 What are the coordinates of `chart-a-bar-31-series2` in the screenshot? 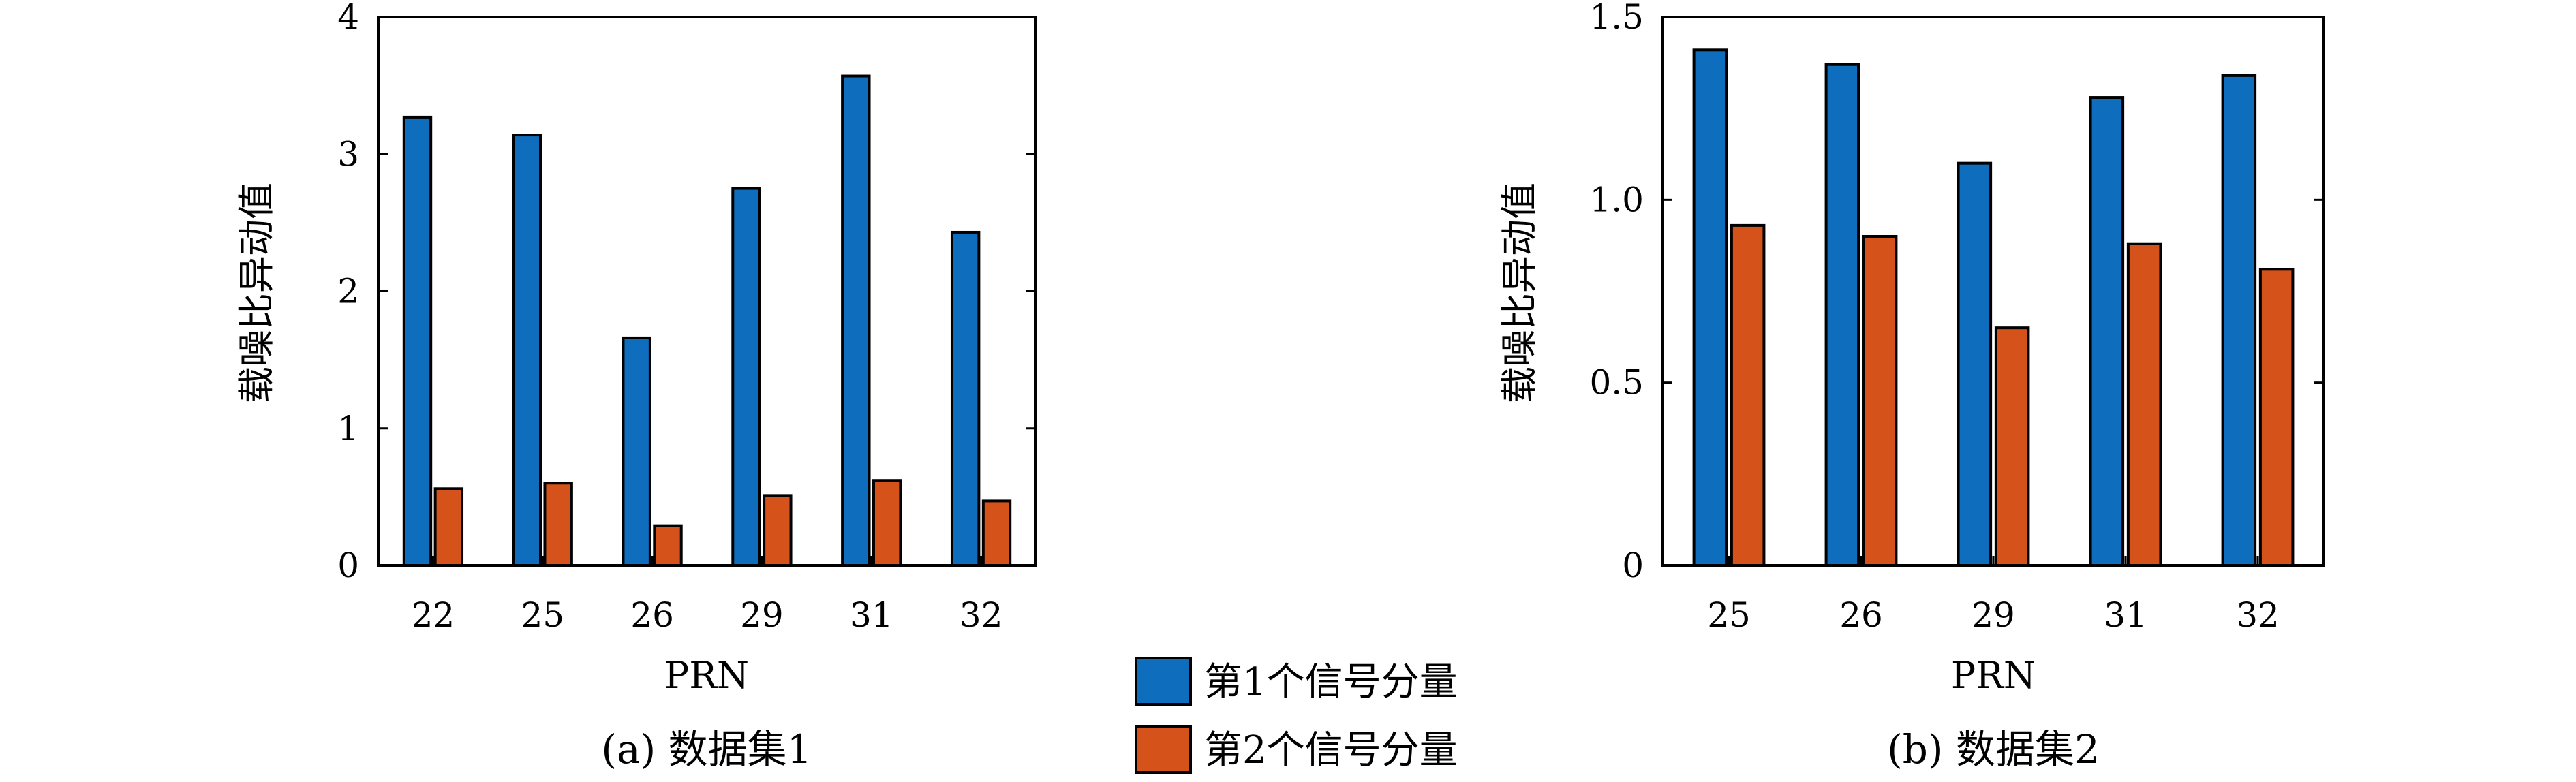 It's located at (887, 523).